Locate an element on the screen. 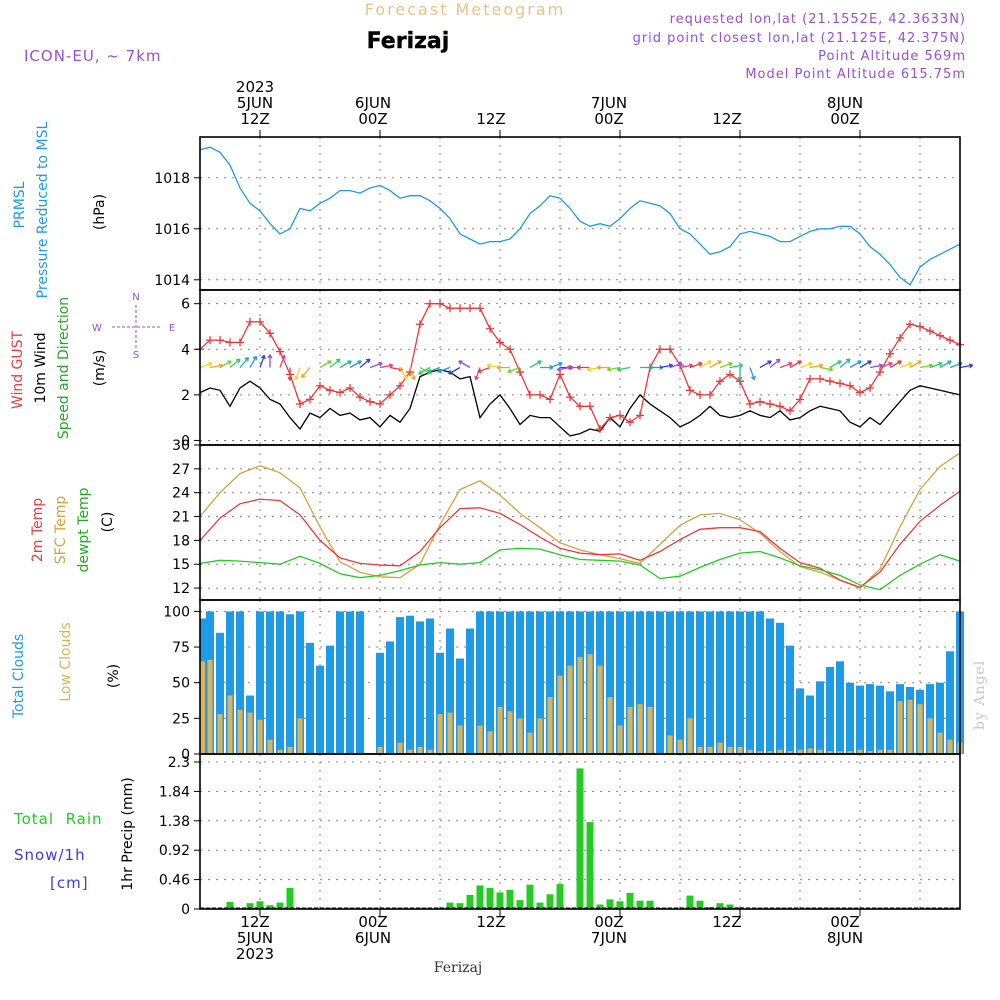  bottom-time-label: 00Z 7JUN is located at coordinates (609, 930).